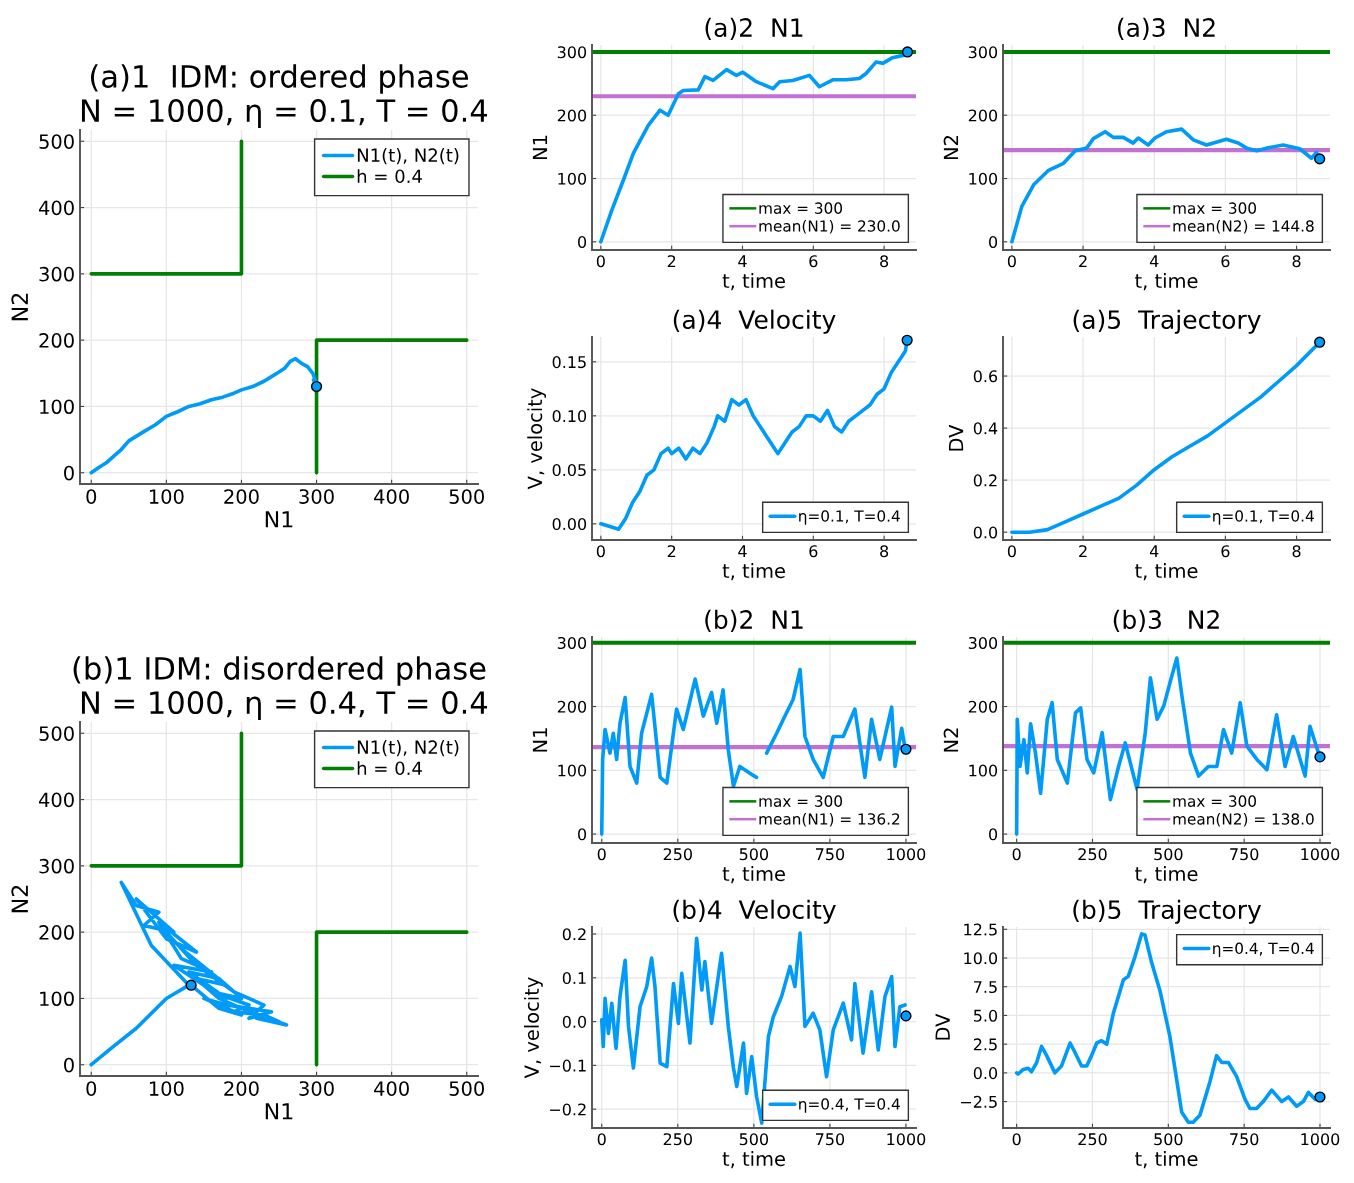  What do you see at coordinates (574, 978) in the screenshot?
I see `y-tick-label: 0.1` at bounding box center [574, 978].